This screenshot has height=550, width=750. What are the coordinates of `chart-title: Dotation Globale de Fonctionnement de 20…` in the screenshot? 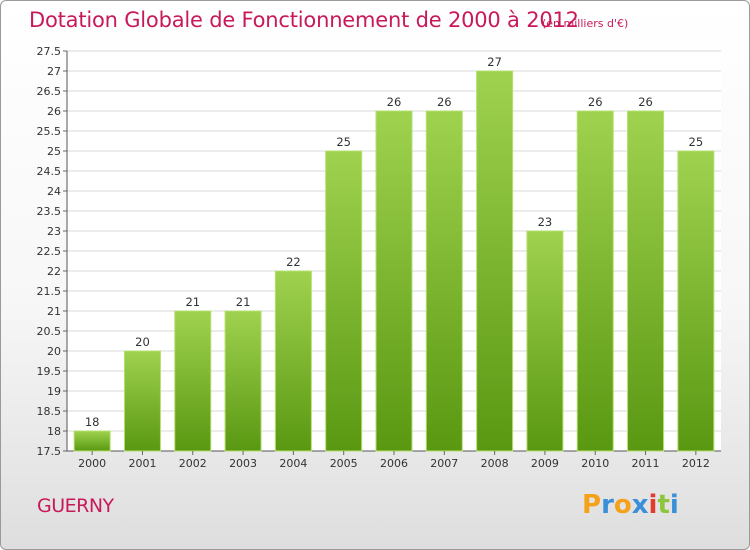 It's located at (304, 20).